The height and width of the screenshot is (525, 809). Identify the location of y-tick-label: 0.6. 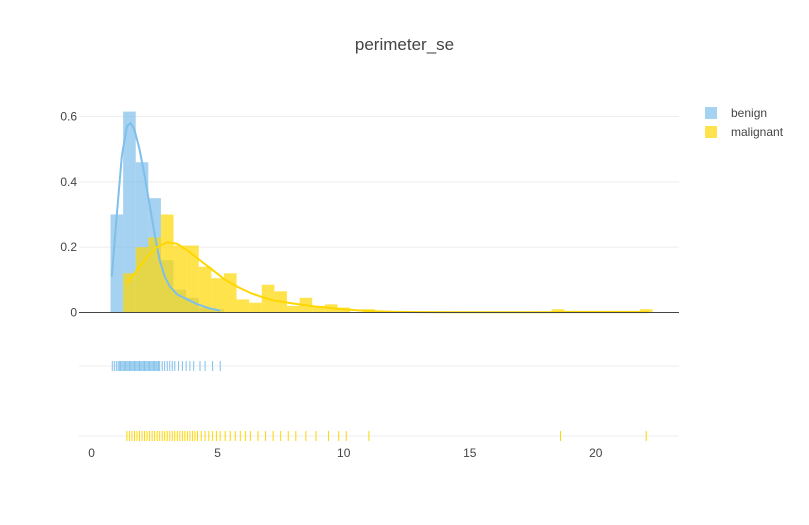
(68, 117).